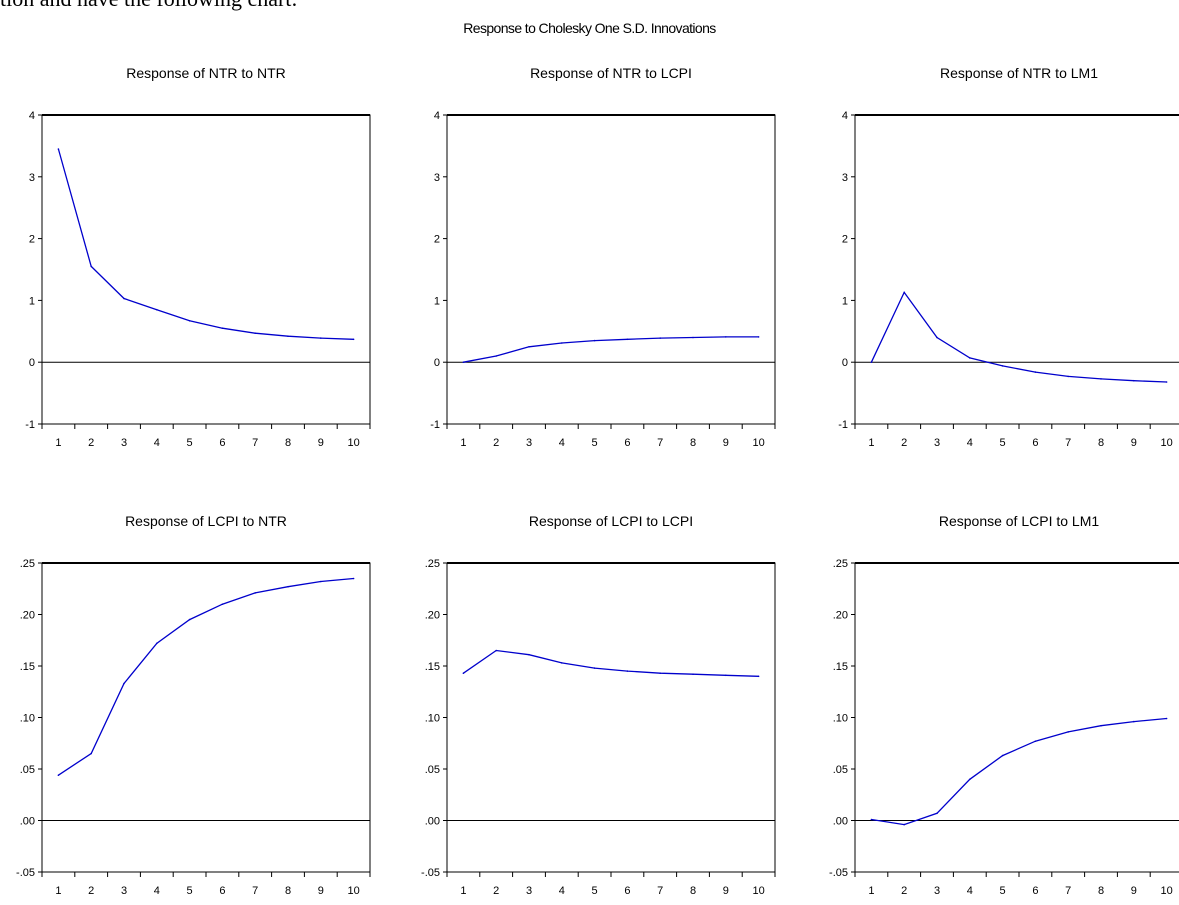  What do you see at coordinates (206, 73) in the screenshot?
I see `chart-1-title: Response of NTR to NTR` at bounding box center [206, 73].